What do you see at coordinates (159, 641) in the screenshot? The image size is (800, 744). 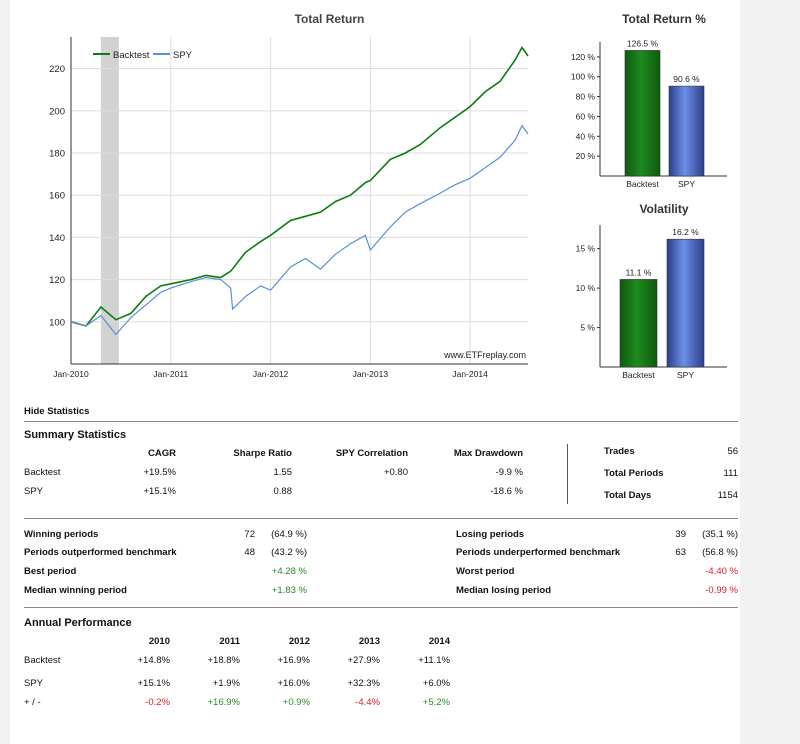 I see `year-header: 2010` at bounding box center [159, 641].